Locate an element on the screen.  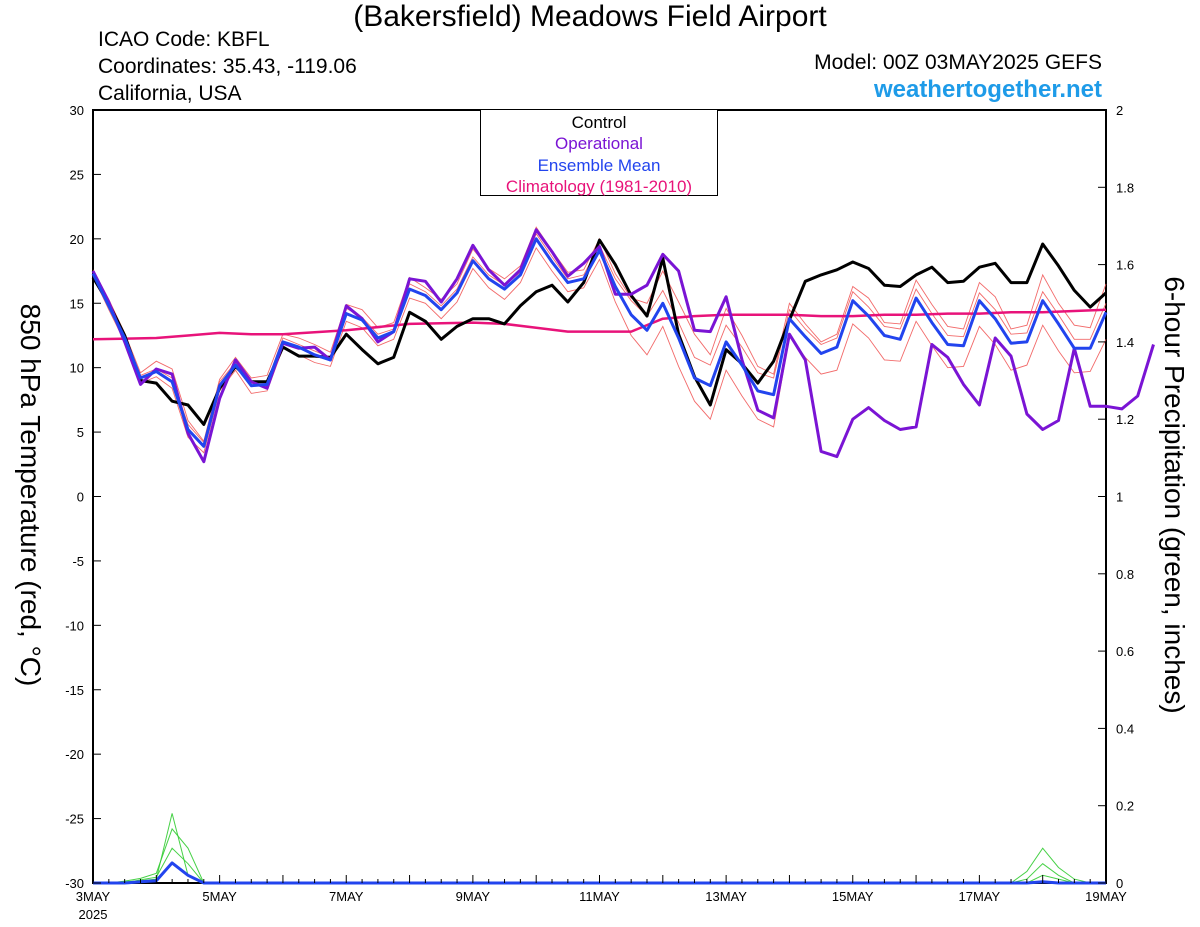
x-tick-label: 15MAY is located at coordinates (853, 896).